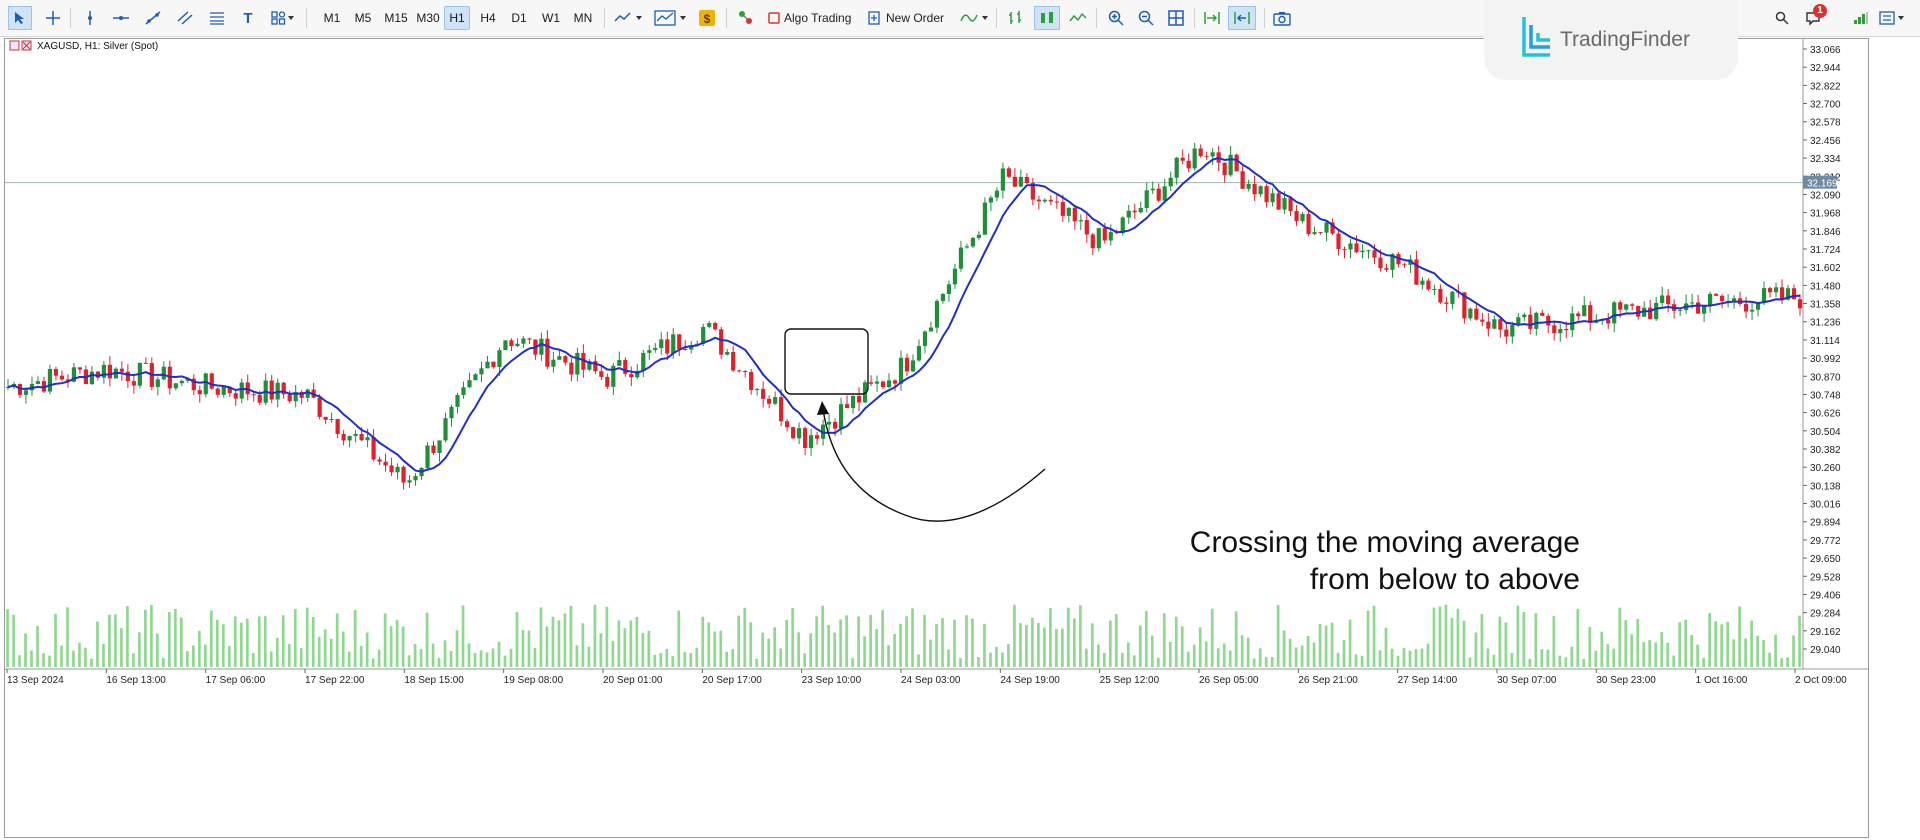 The image size is (1920, 840). What do you see at coordinates (1782, 18) in the screenshot?
I see `search-icon` at bounding box center [1782, 18].